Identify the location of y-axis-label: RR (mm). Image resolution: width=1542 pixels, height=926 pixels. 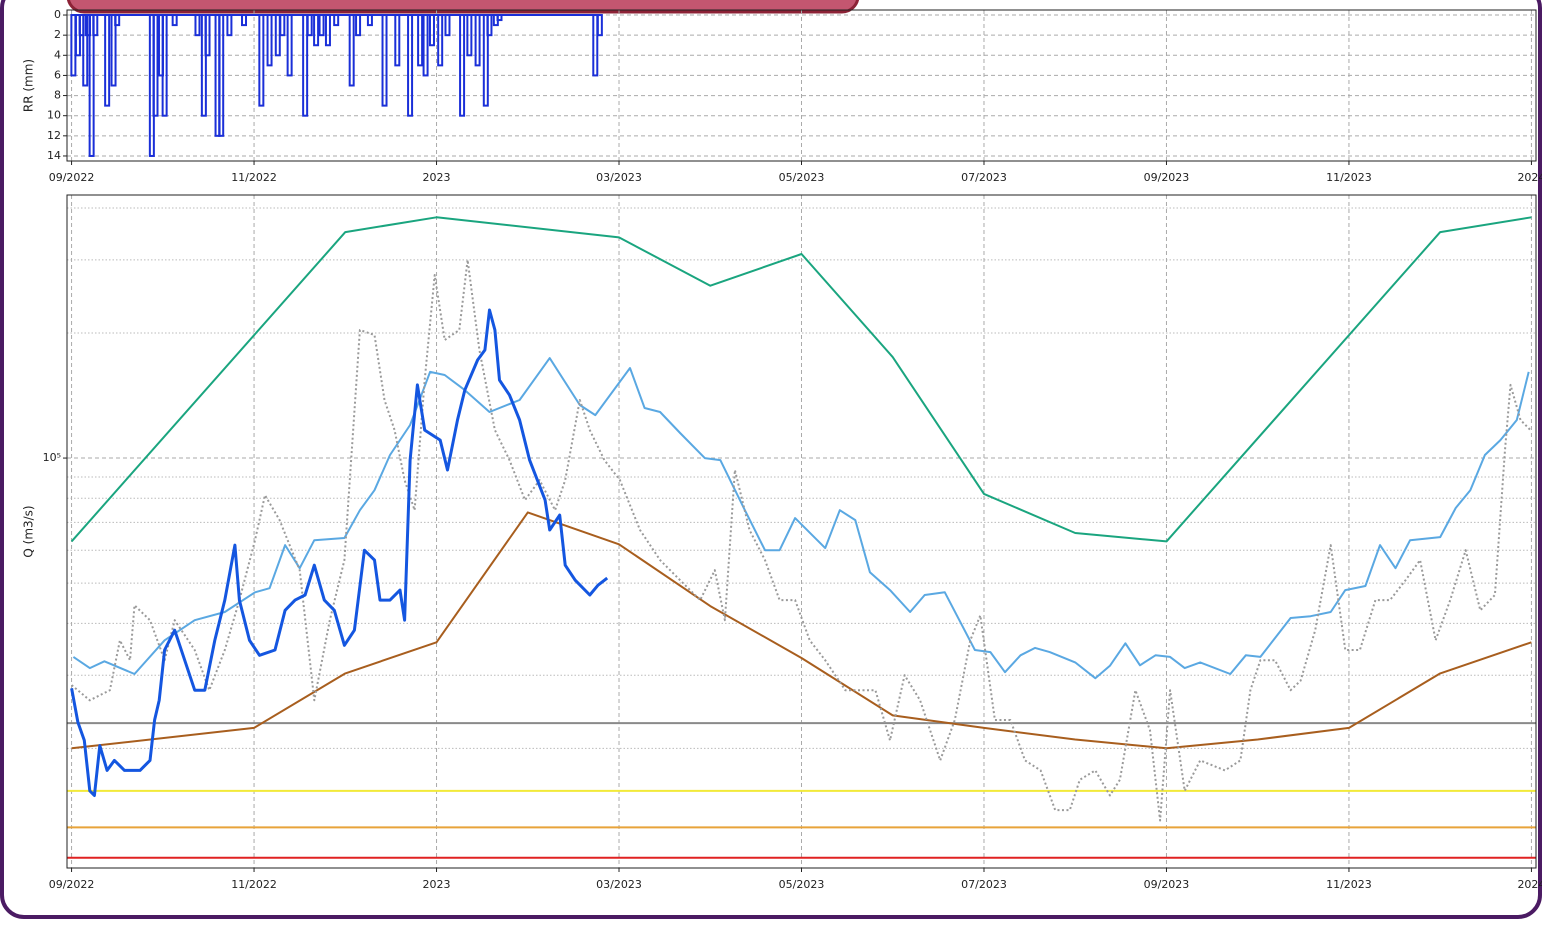
(29, 85).